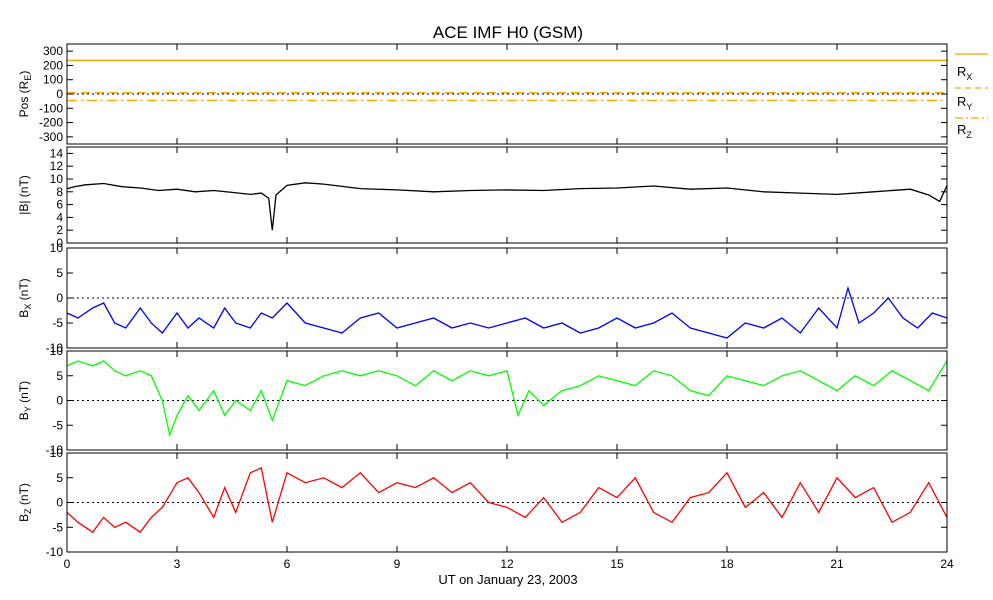 The height and width of the screenshot is (600, 993). What do you see at coordinates (59, 205) in the screenshot?
I see `y-tick-label: 6` at bounding box center [59, 205].